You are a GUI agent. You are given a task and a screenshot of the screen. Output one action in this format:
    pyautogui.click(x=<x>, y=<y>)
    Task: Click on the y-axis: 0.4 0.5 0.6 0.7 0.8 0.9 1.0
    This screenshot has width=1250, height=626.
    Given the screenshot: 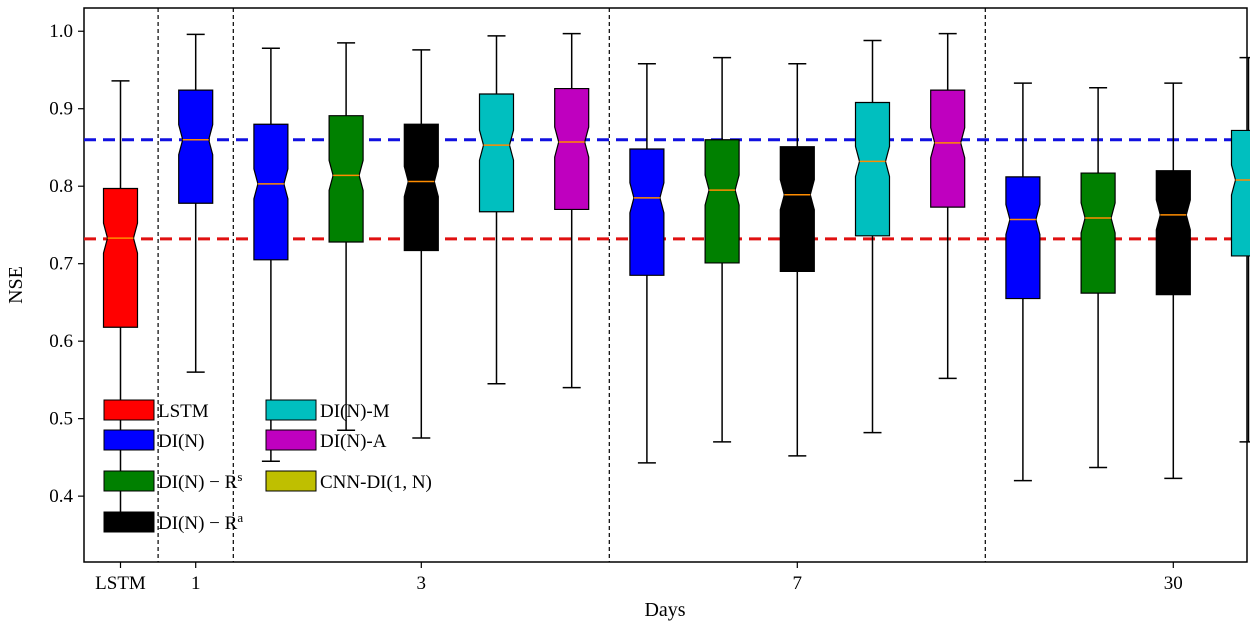 What is the action you would take?
    pyautogui.click(x=66, y=264)
    